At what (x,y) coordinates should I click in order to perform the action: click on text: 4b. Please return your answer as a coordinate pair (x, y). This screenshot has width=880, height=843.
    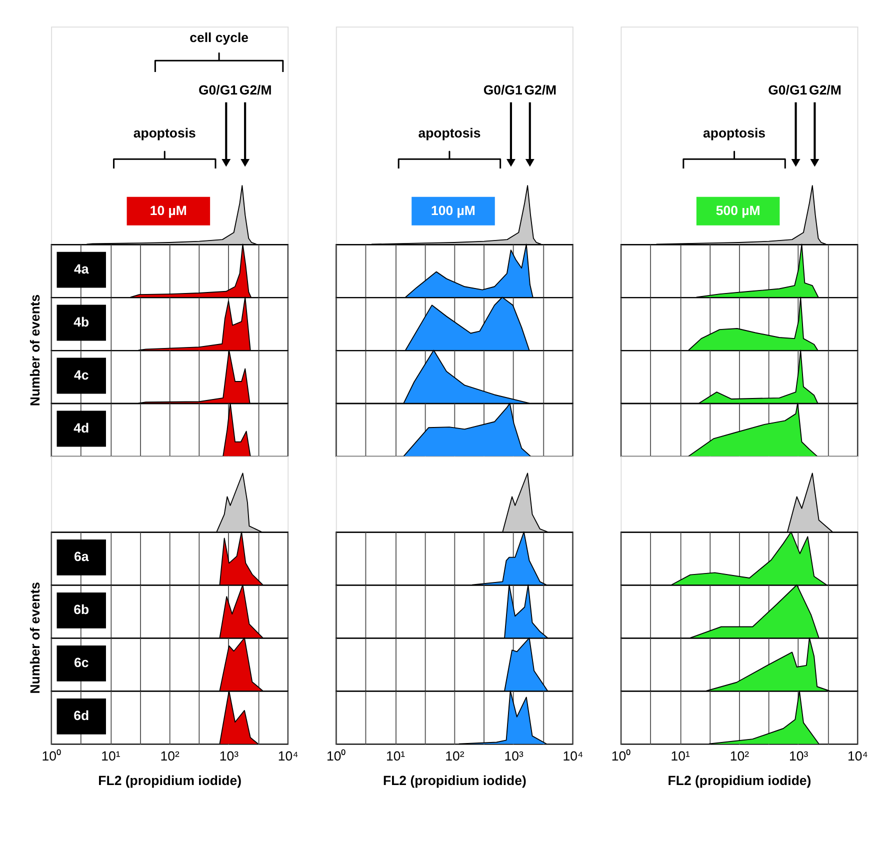
    Looking at the image, I should click on (82, 322).